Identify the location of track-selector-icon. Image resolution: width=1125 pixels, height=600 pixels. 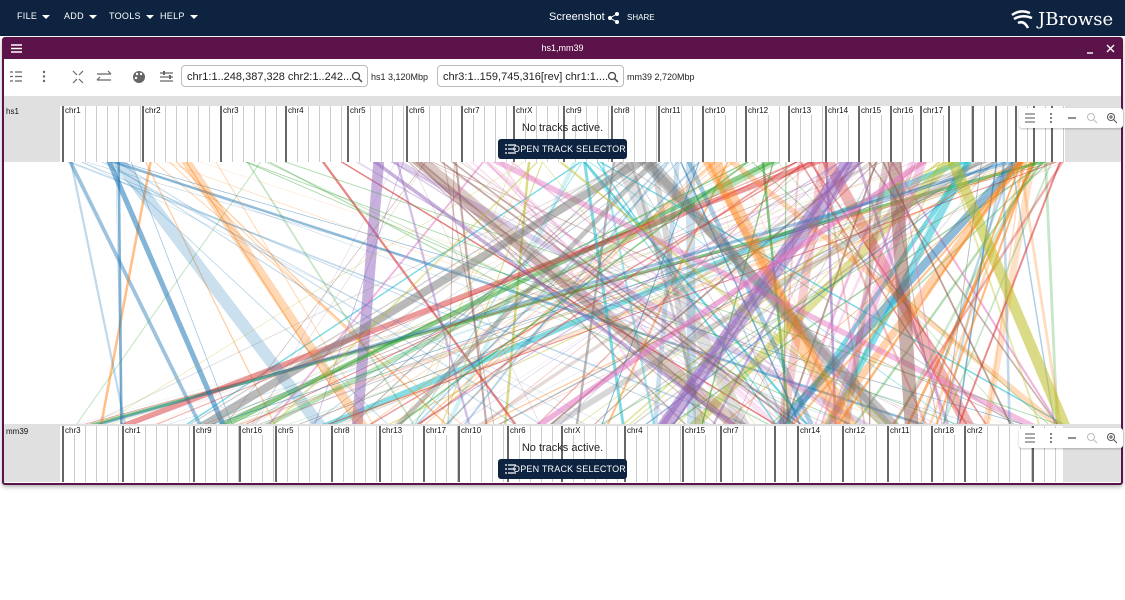
(510, 149).